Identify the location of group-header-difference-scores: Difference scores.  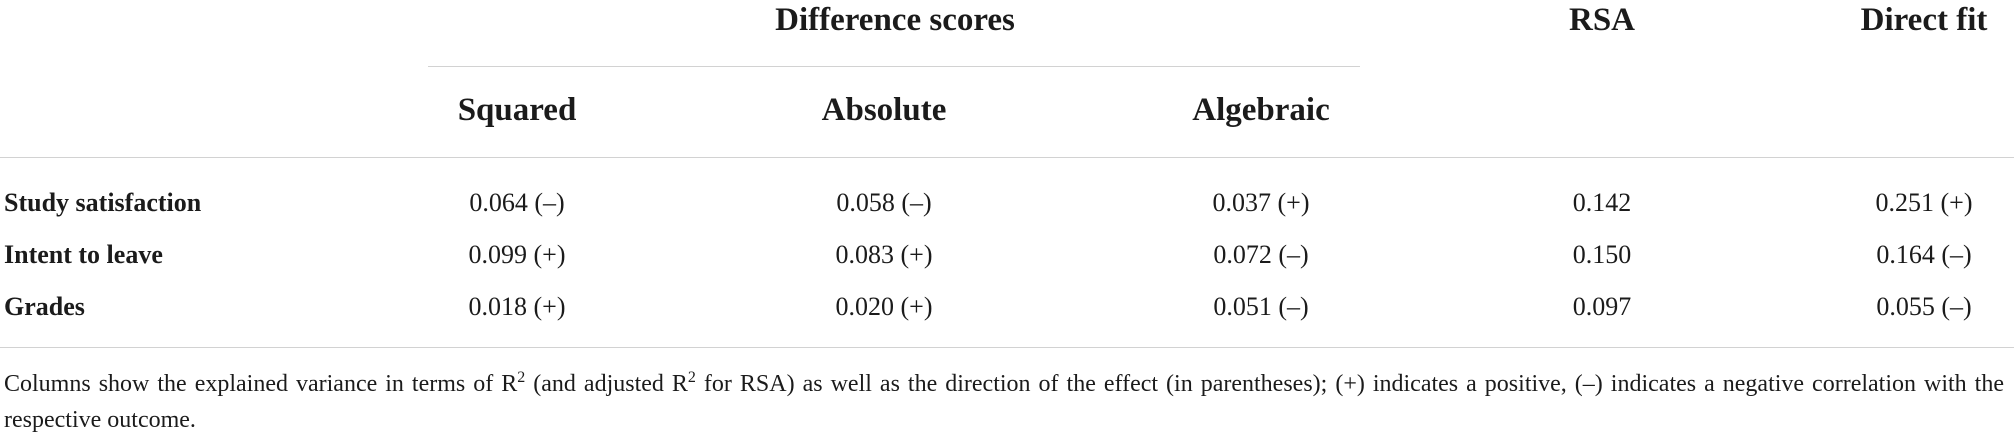
(895, 20).